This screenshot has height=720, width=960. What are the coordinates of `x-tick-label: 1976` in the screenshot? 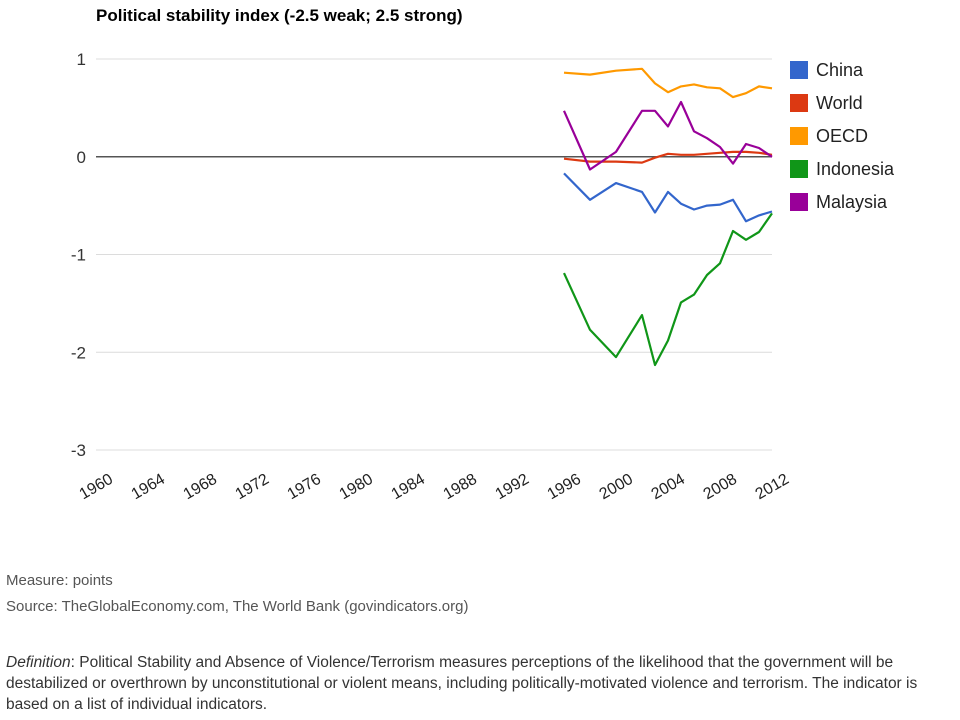 It's located at (304, 487).